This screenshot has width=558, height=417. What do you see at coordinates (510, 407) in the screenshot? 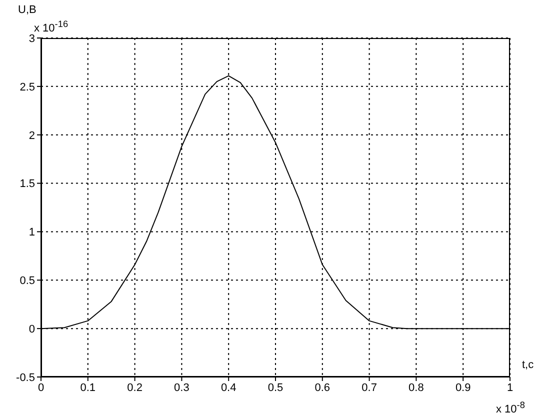
I see `text: x 10$^{-8}$` at bounding box center [510, 407].